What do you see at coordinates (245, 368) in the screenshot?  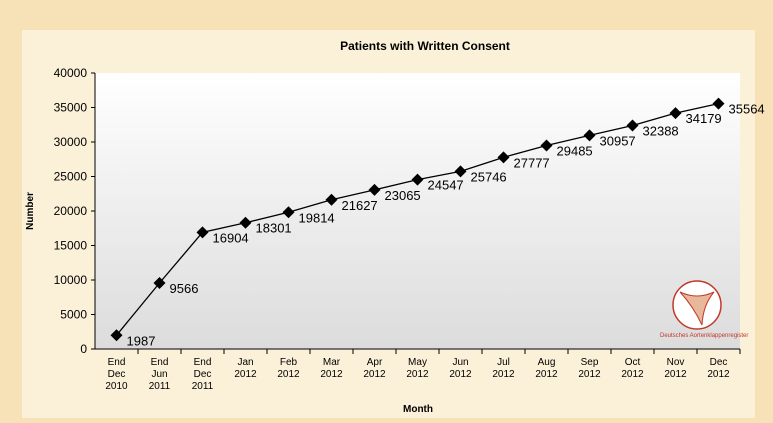 I see `x-tick-label: Jan 2012` at bounding box center [245, 368].